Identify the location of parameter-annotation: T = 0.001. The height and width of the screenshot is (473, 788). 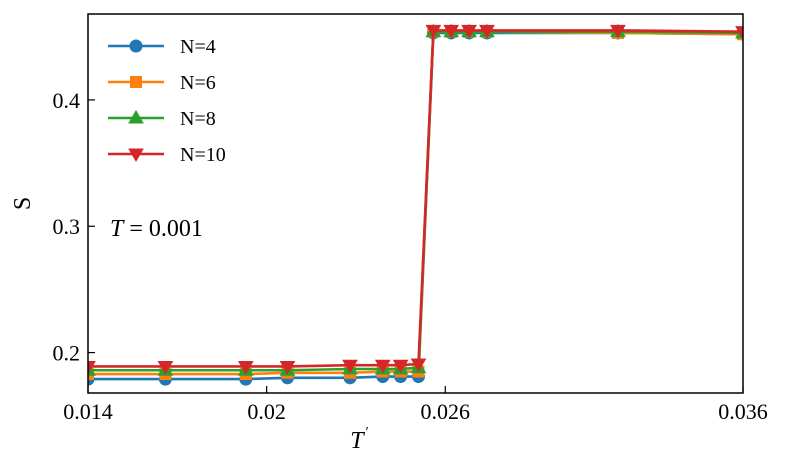
(156, 229).